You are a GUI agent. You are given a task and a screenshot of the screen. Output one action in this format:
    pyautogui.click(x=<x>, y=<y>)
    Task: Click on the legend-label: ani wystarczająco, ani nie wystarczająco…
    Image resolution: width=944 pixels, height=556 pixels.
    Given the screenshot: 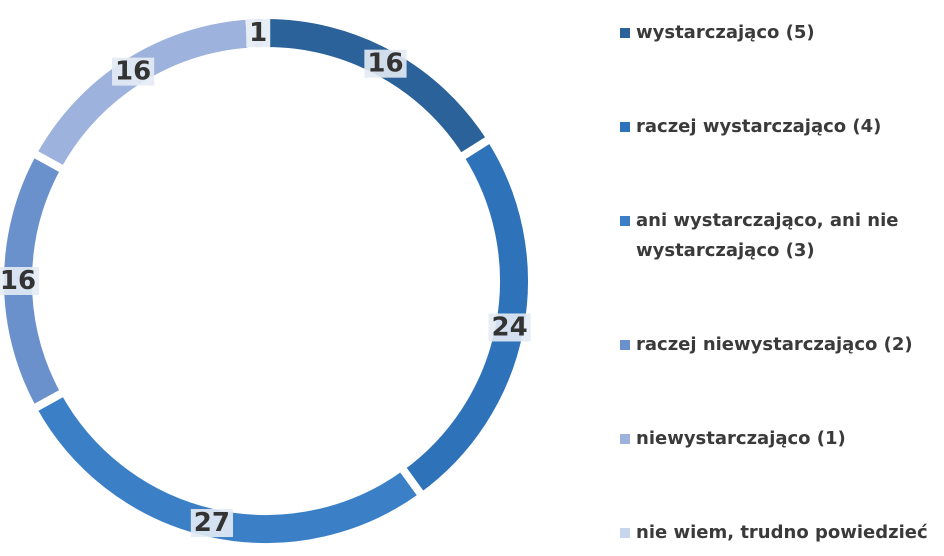 What is the action you would take?
    pyautogui.click(x=767, y=235)
    